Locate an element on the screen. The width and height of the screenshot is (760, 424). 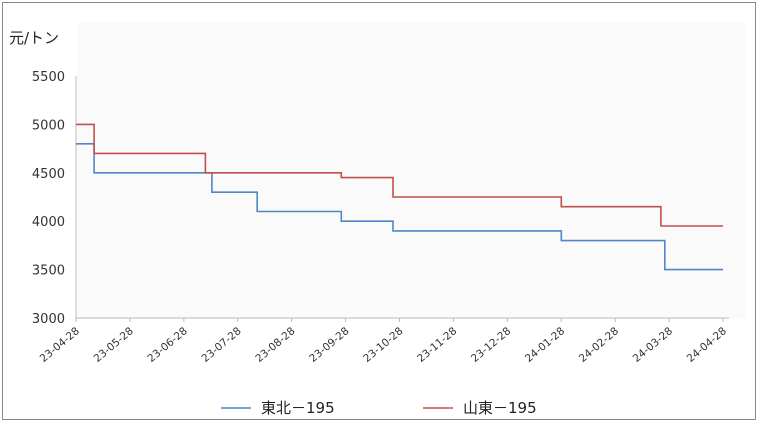
x-tick-label: 23-10-28 is located at coordinates (383, 345).